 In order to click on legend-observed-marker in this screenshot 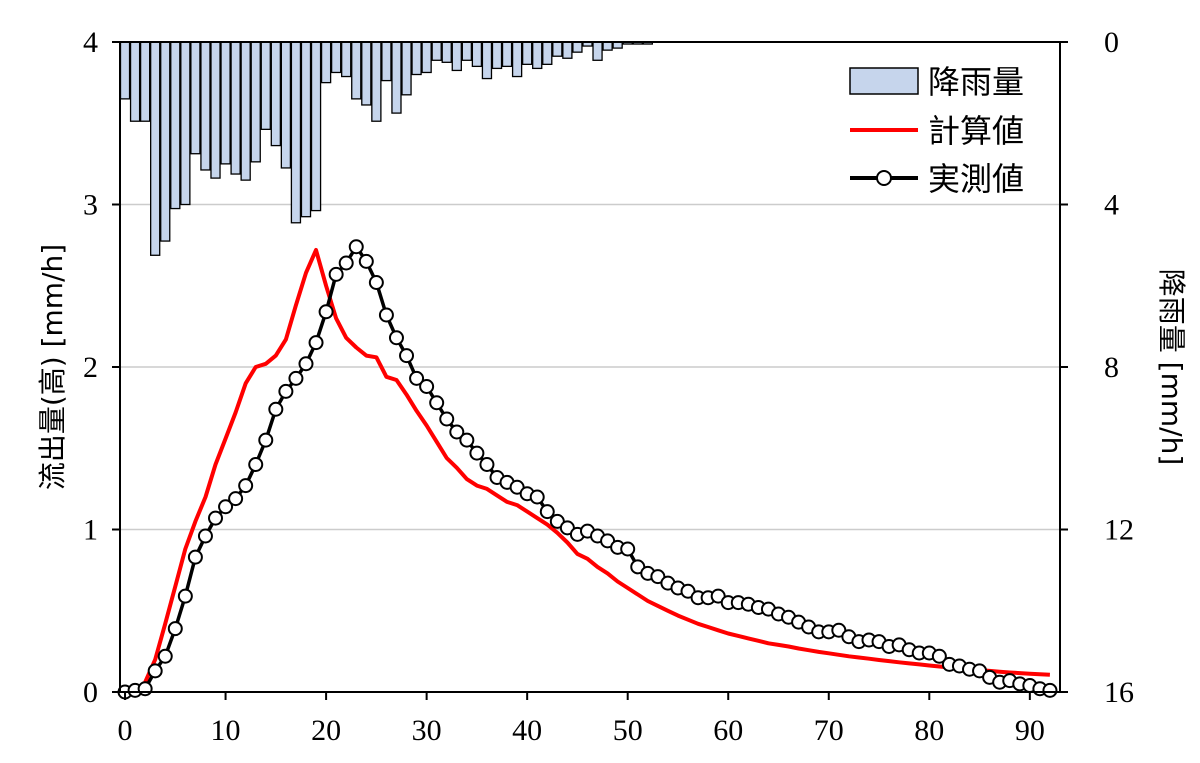, I will do `click(884, 178)`.